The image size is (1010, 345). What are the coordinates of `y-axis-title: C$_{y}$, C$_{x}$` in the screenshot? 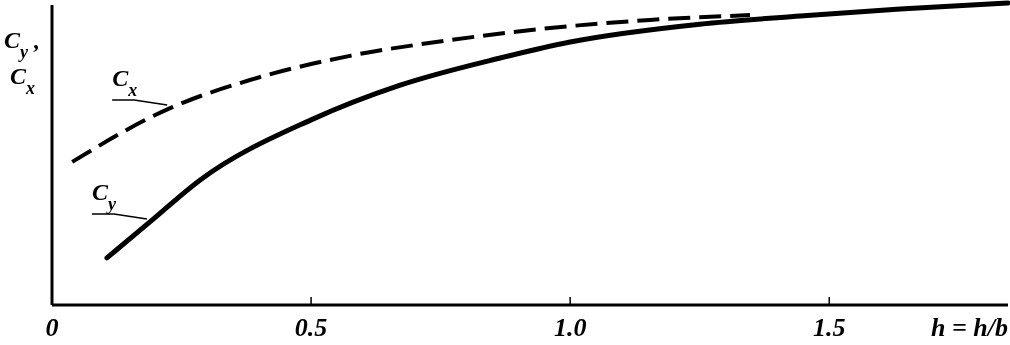 It's located at (22, 62).